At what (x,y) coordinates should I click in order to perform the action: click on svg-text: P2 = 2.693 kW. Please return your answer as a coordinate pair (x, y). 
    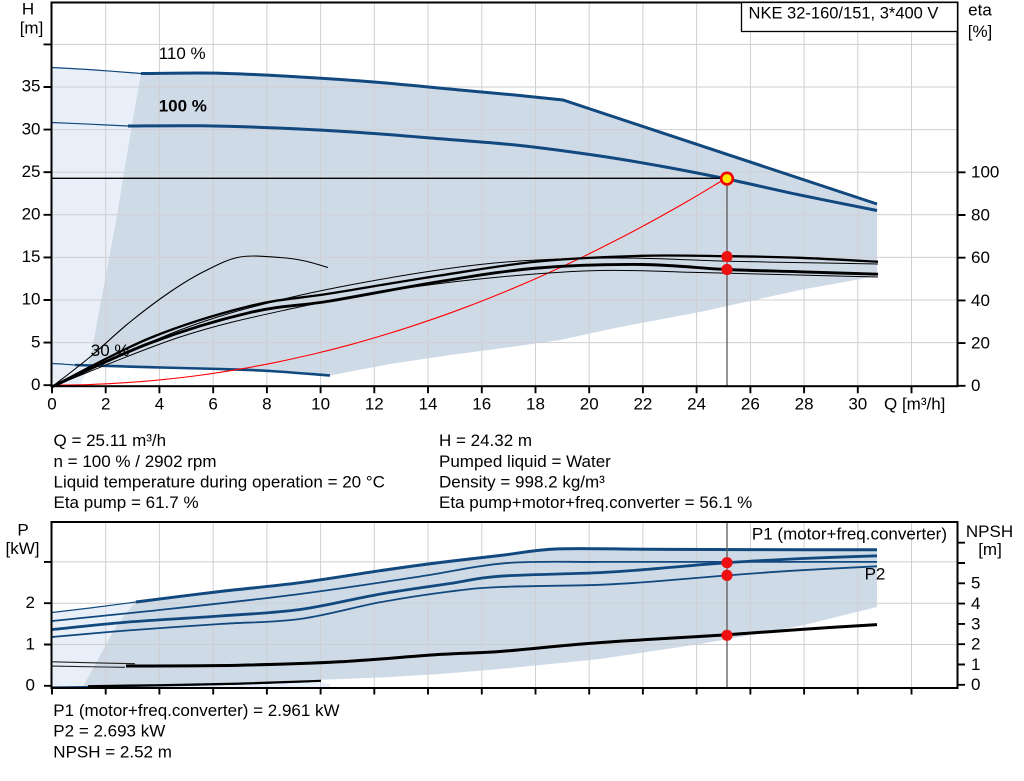
    Looking at the image, I should click on (109, 731).